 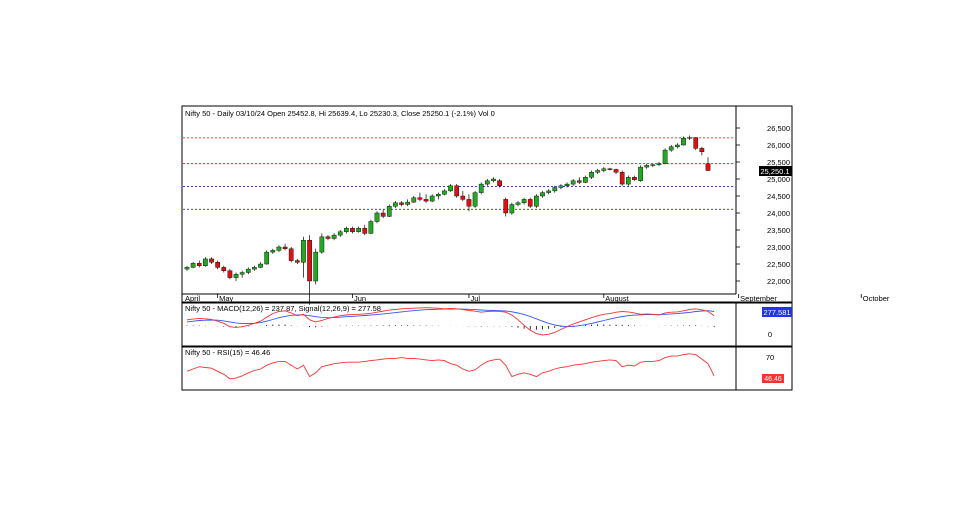 I want to click on last-price-badge, so click(x=775, y=171).